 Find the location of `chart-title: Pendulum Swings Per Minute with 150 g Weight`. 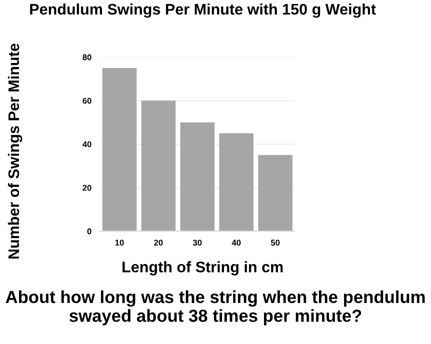

chart-title: Pendulum Swings Per Minute with 150 g Weight is located at coordinates (203, 10).